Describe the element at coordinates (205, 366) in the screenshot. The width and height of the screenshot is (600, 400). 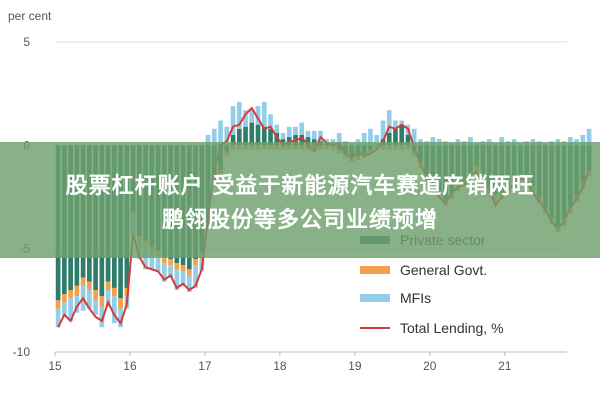
I see `x-tick-label: 17` at that location.